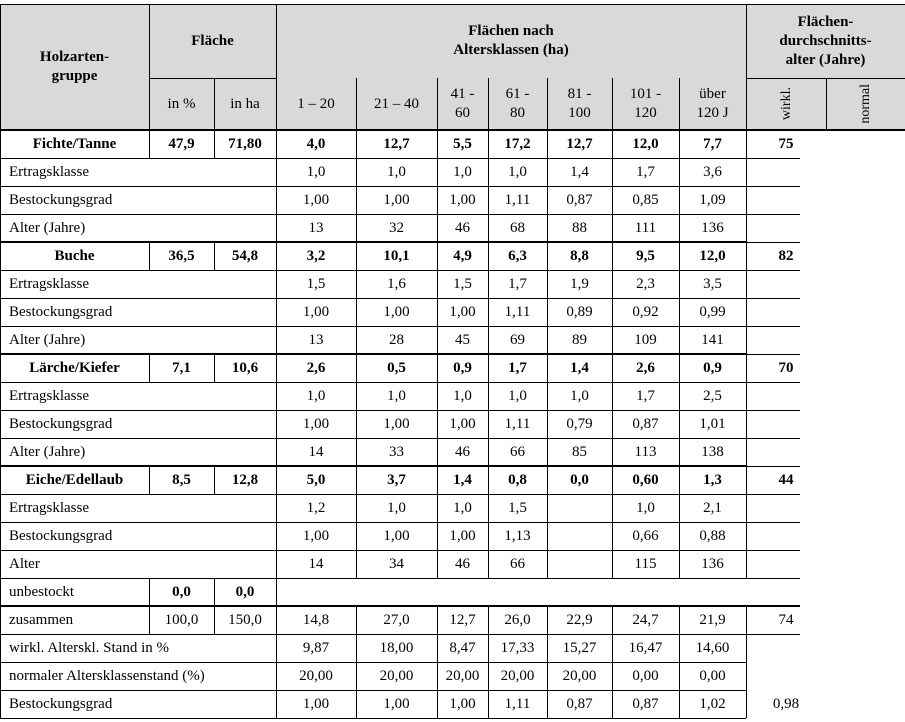  What do you see at coordinates (41, 619) in the screenshot?
I see `row-label: zusammen` at bounding box center [41, 619].